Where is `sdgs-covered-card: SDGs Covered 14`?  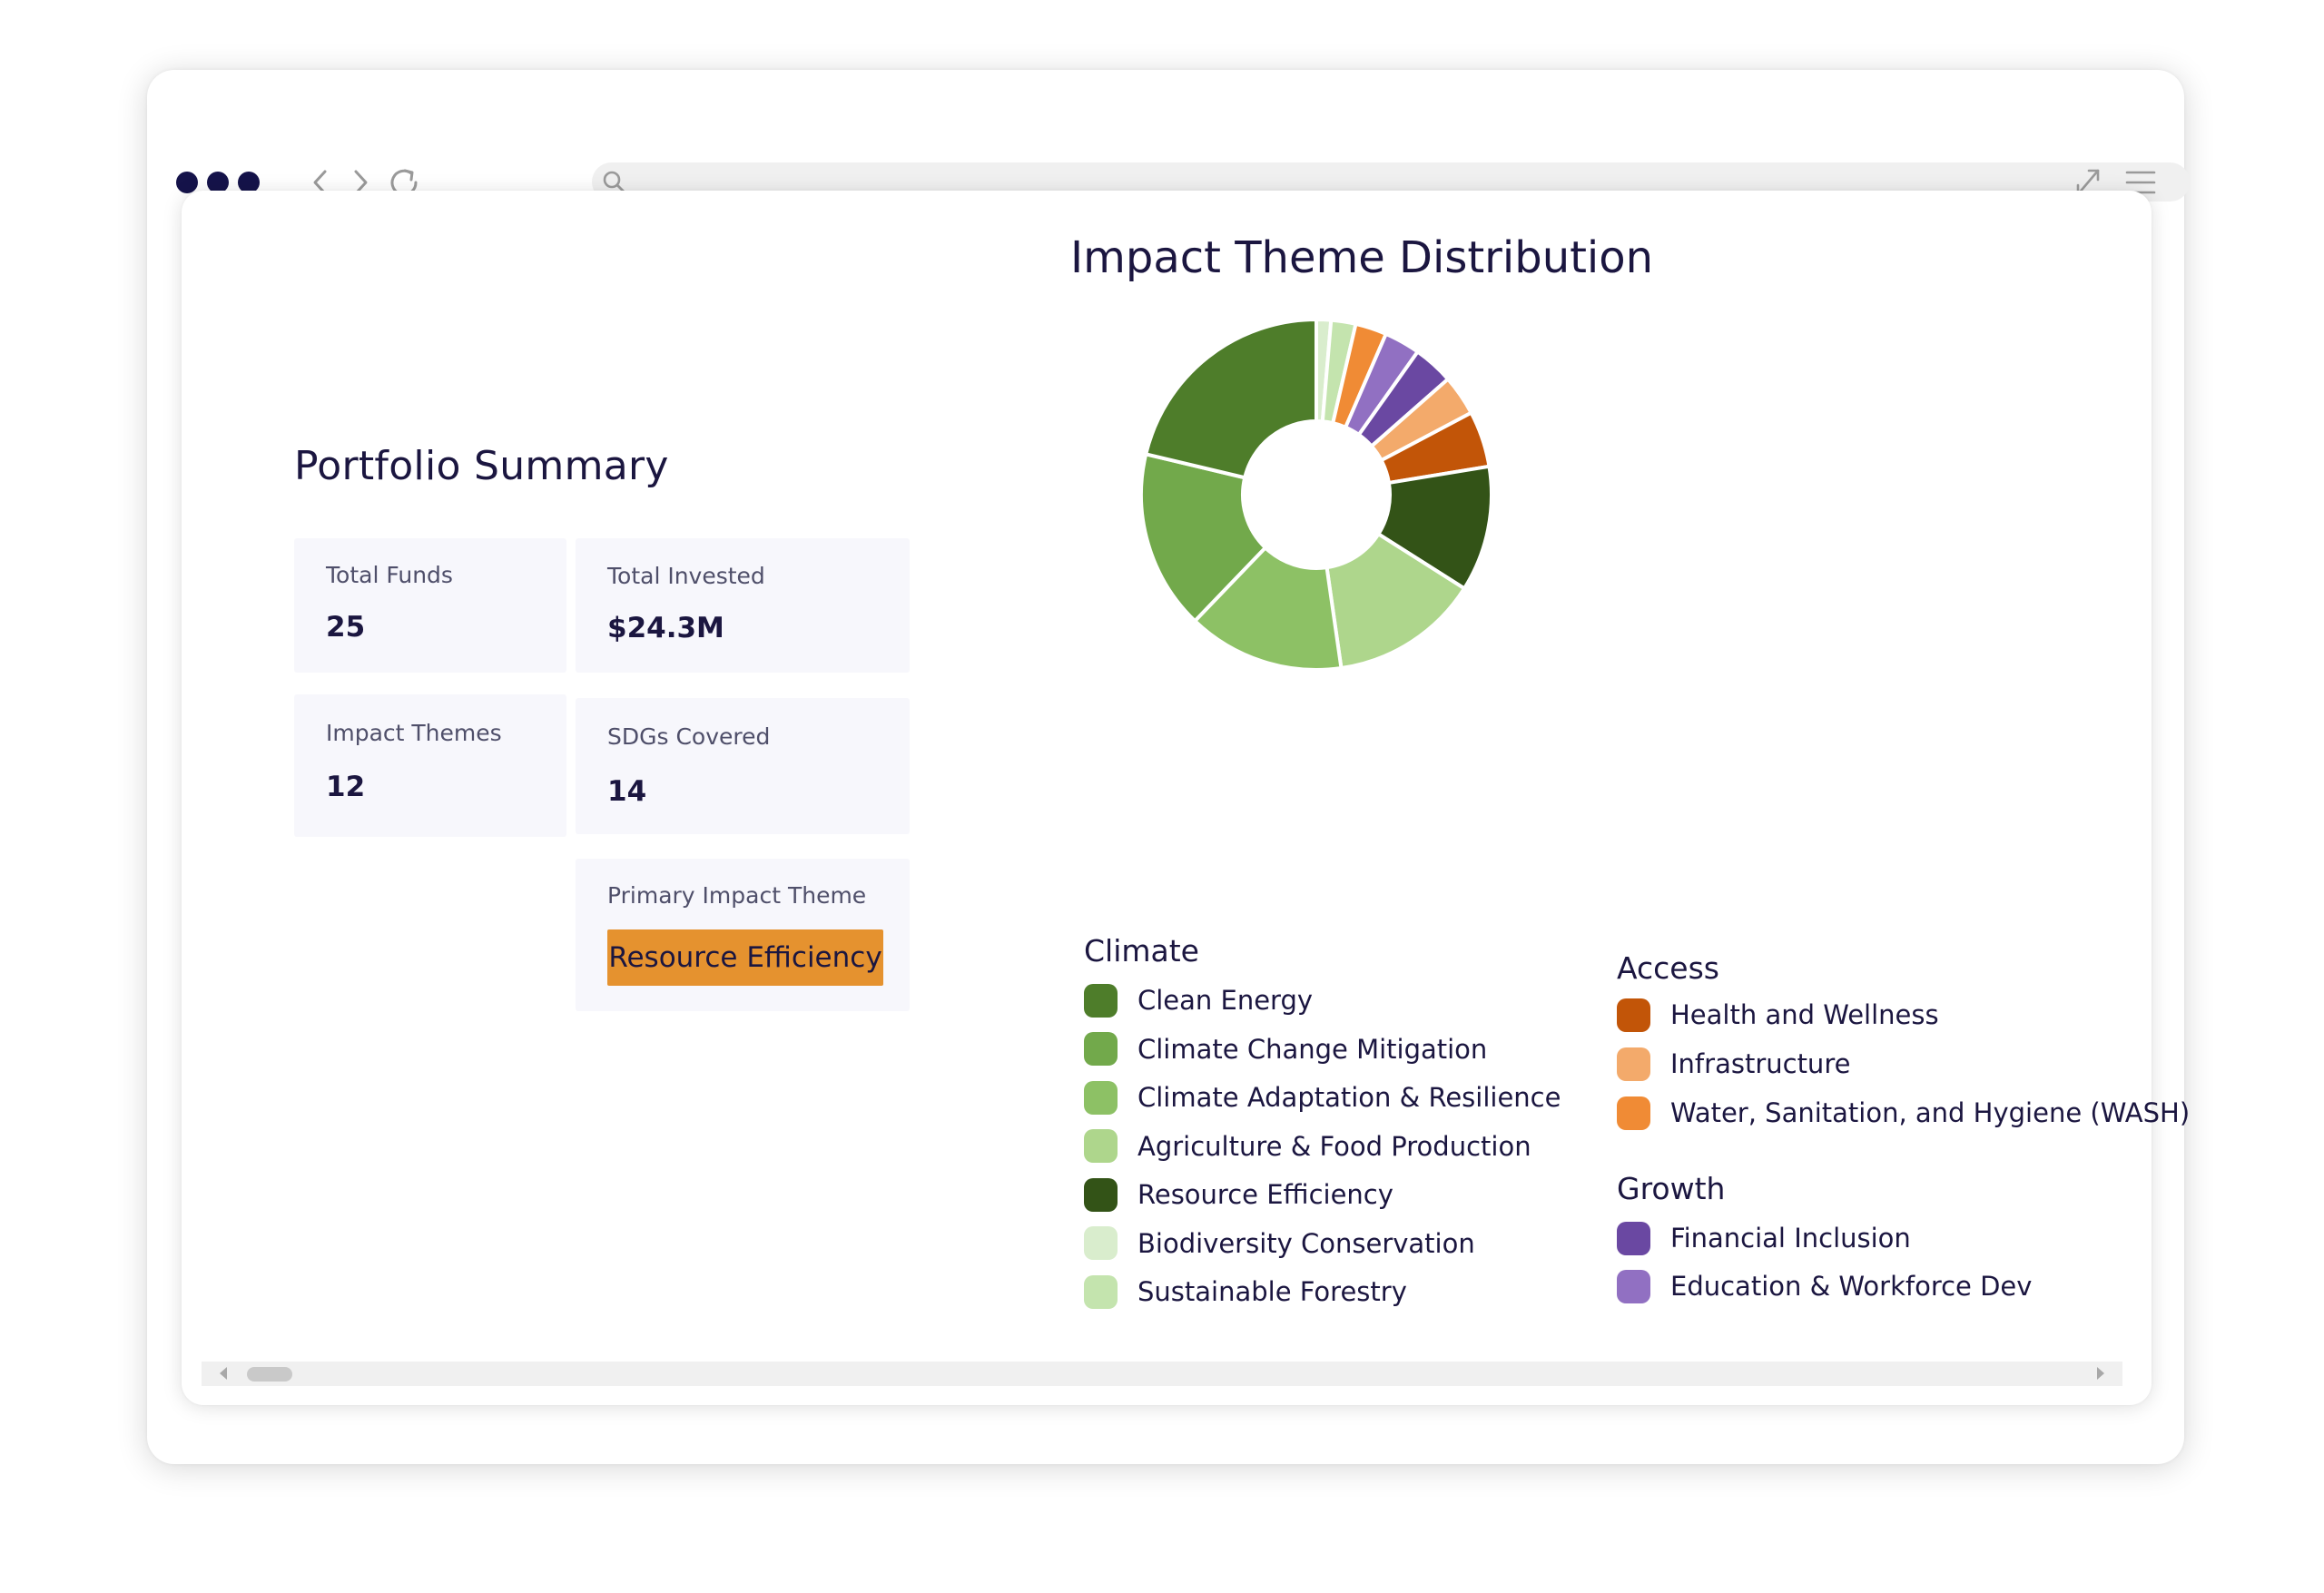 sdgs-covered-card: SDGs Covered 14 is located at coordinates (743, 766).